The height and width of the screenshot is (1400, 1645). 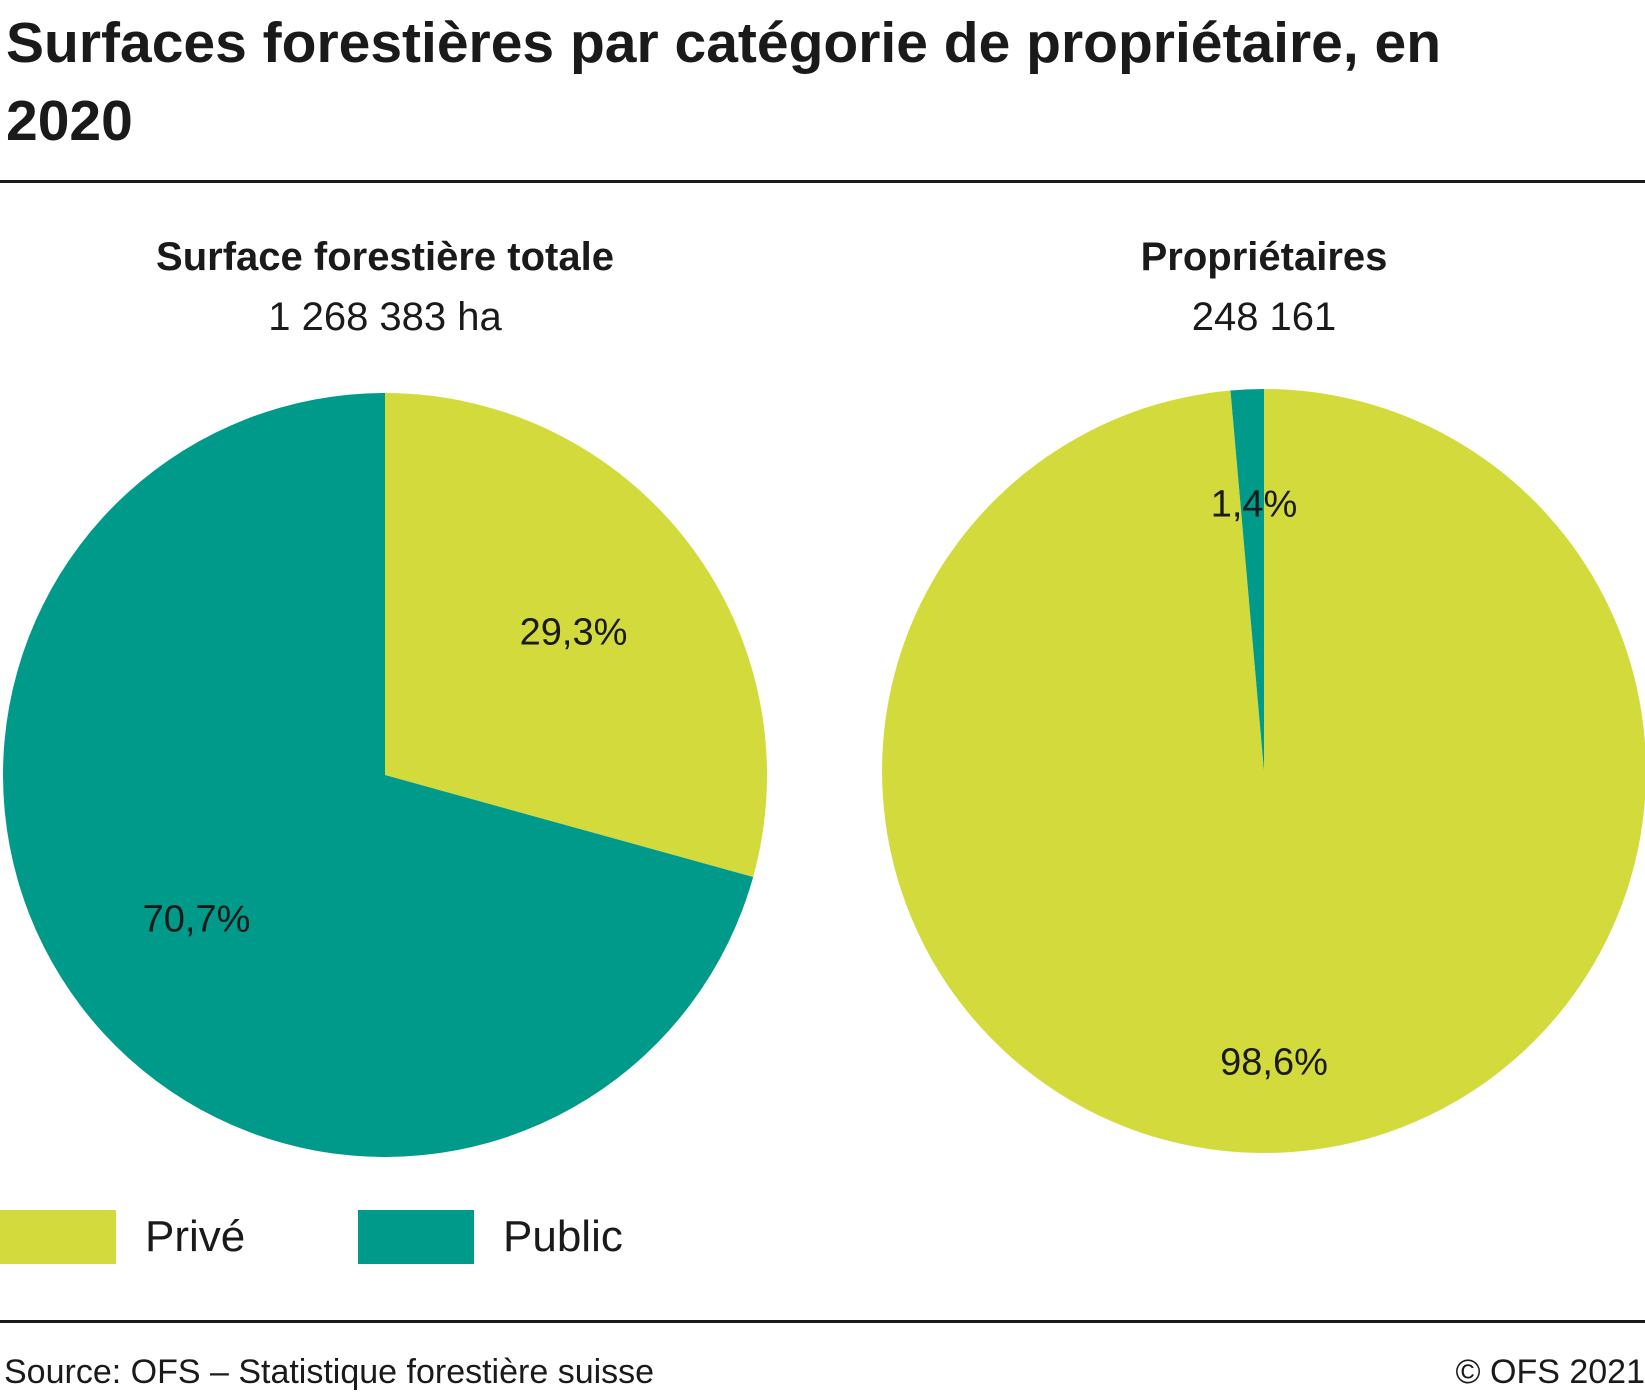 What do you see at coordinates (416, 1237) in the screenshot?
I see `legend-swatch-public` at bounding box center [416, 1237].